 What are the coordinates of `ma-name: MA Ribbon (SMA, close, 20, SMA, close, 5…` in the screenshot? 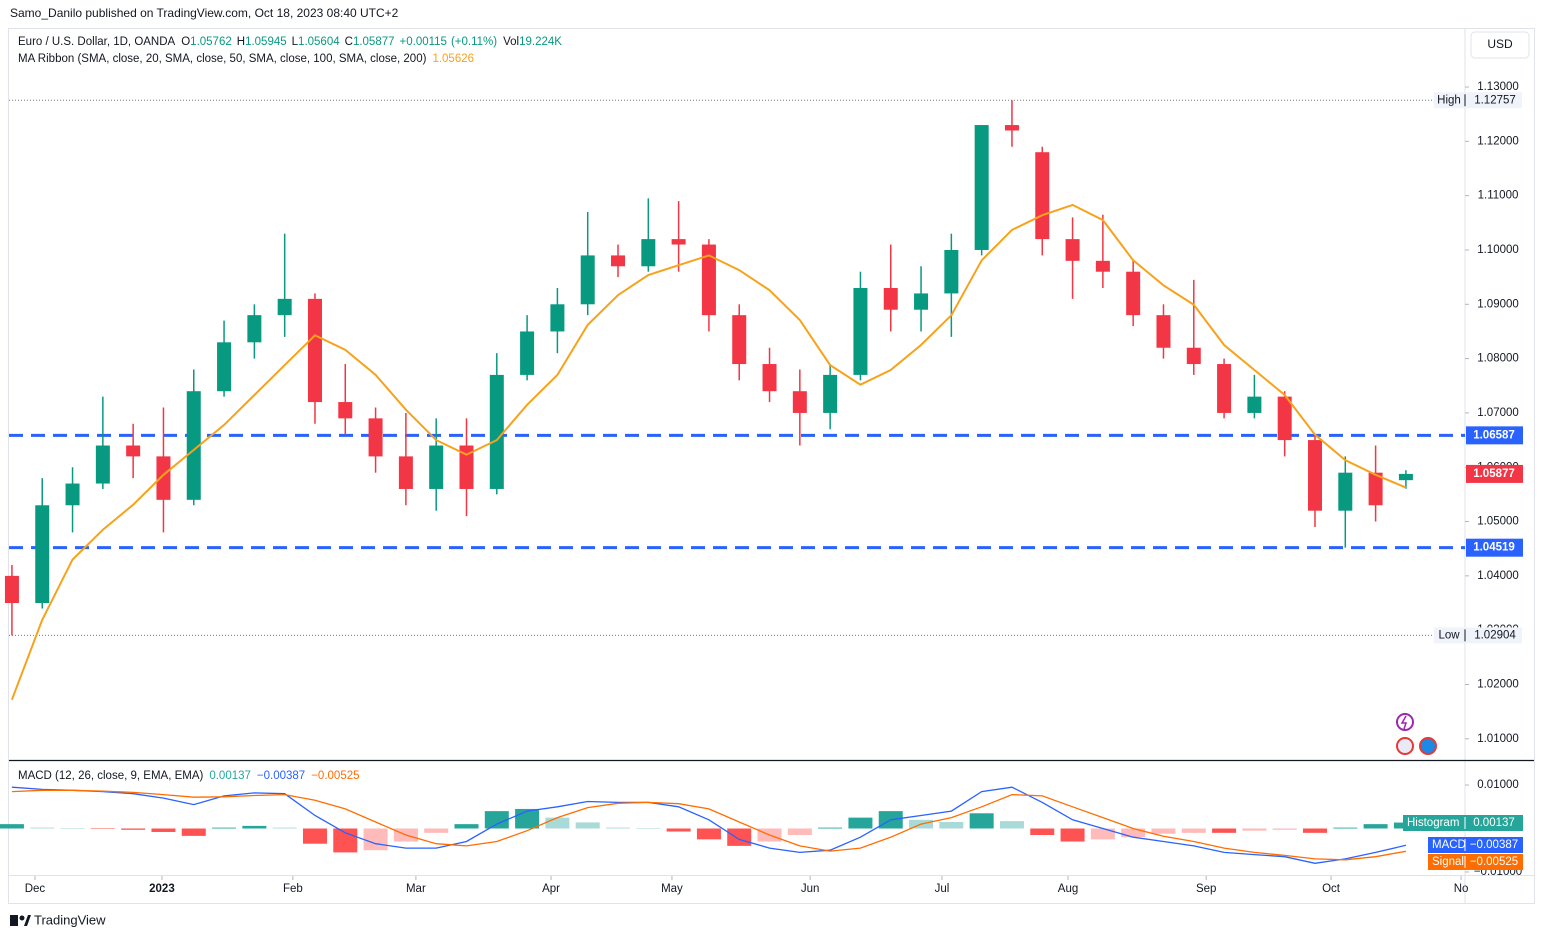 It's located at (222, 59).